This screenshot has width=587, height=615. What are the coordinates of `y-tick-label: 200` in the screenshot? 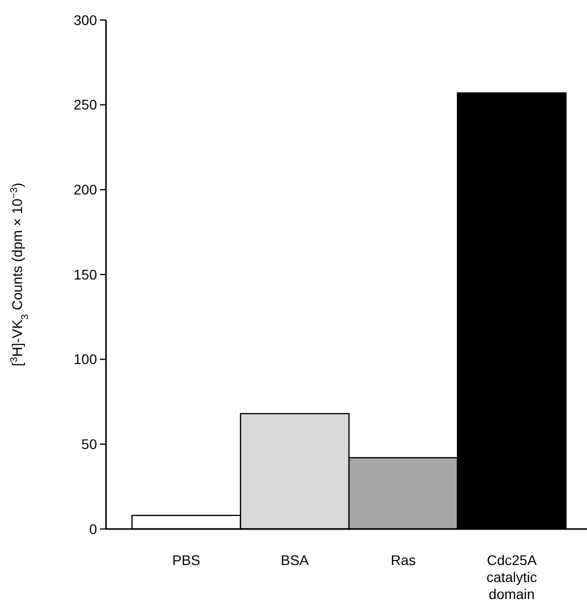 It's located at (86, 190).